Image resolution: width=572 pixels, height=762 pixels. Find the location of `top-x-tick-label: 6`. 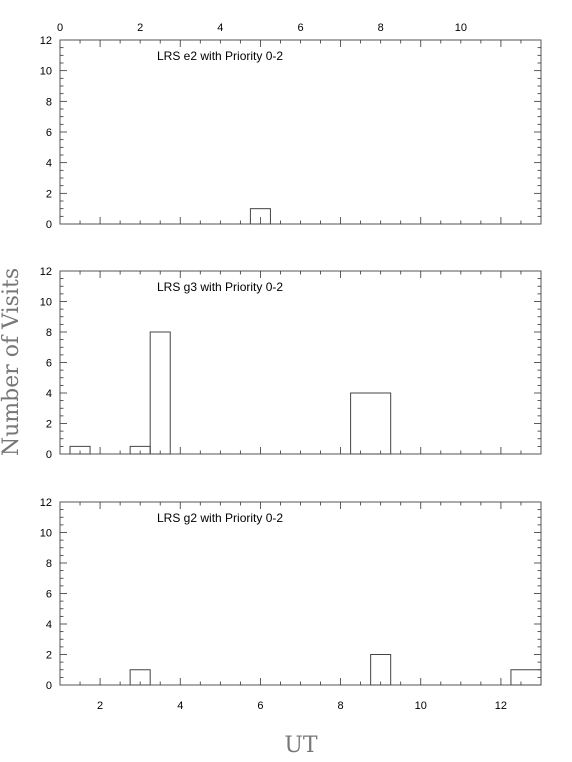

top-x-tick-label: 6 is located at coordinates (300, 28).